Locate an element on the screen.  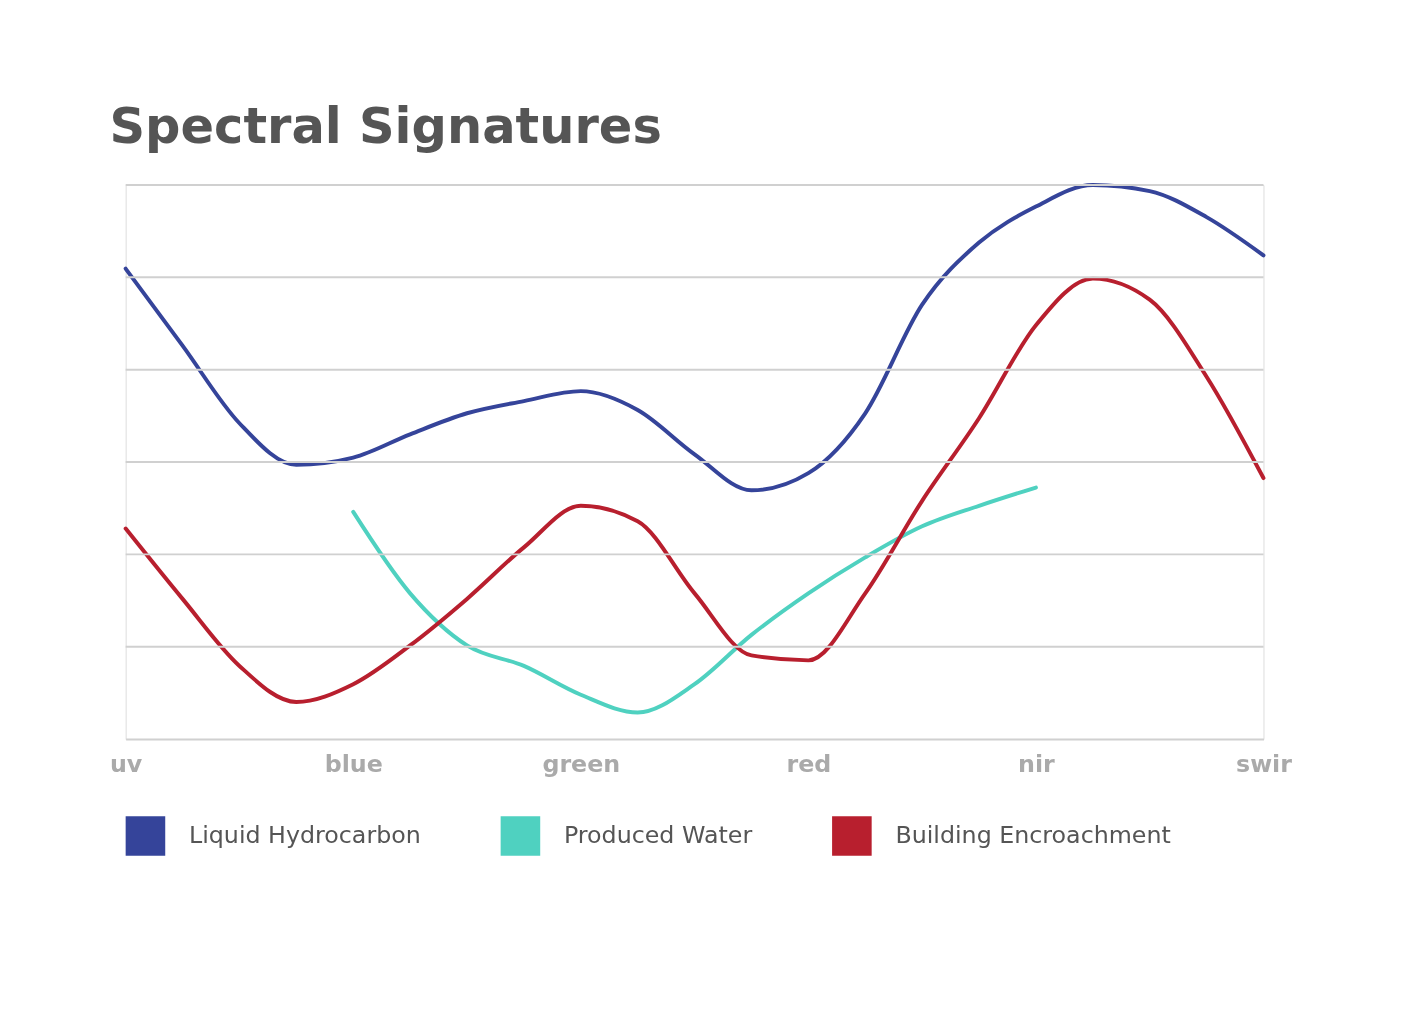
x-tick-label: green is located at coordinates (581, 764).